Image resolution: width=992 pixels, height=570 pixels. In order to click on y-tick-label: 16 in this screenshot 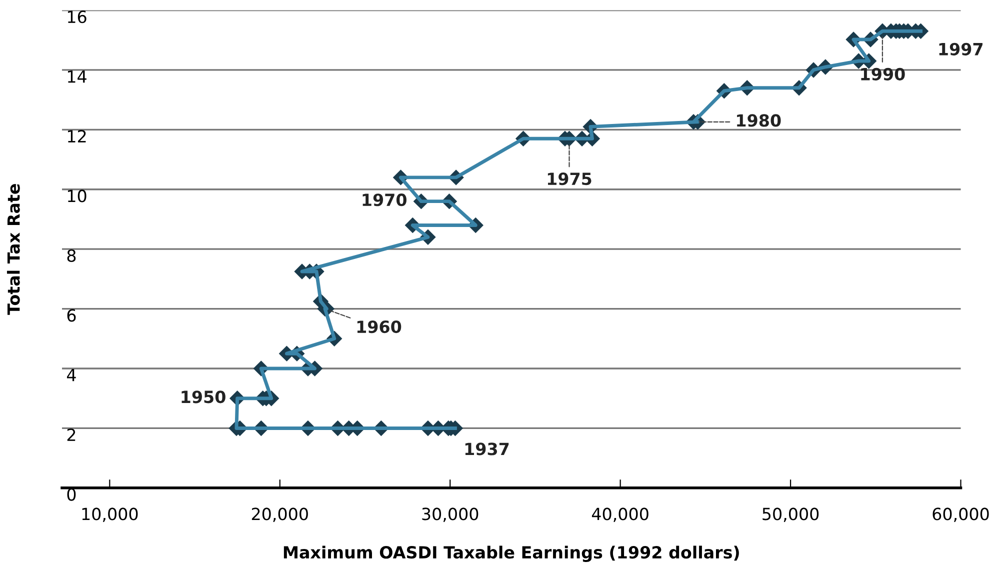, I will do `click(77, 17)`.